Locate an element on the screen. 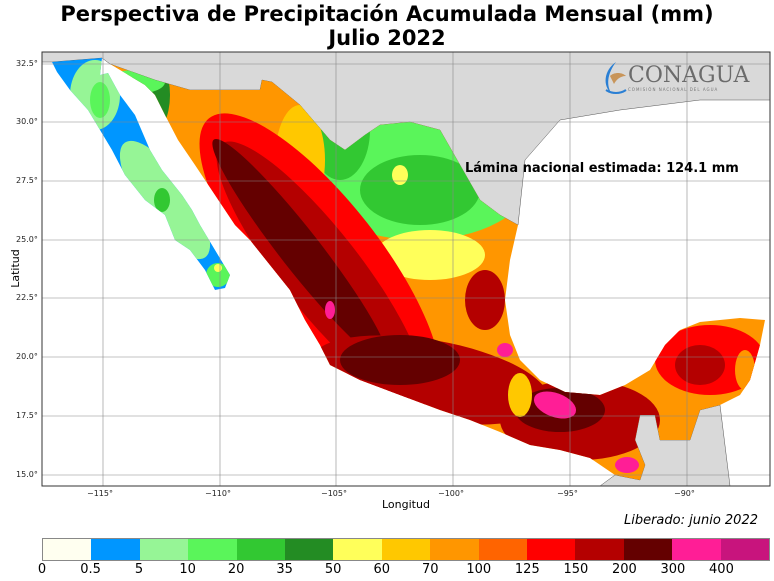 This screenshot has width=774, height=581. map-subtitle: Julio 2022 is located at coordinates (387, 38).